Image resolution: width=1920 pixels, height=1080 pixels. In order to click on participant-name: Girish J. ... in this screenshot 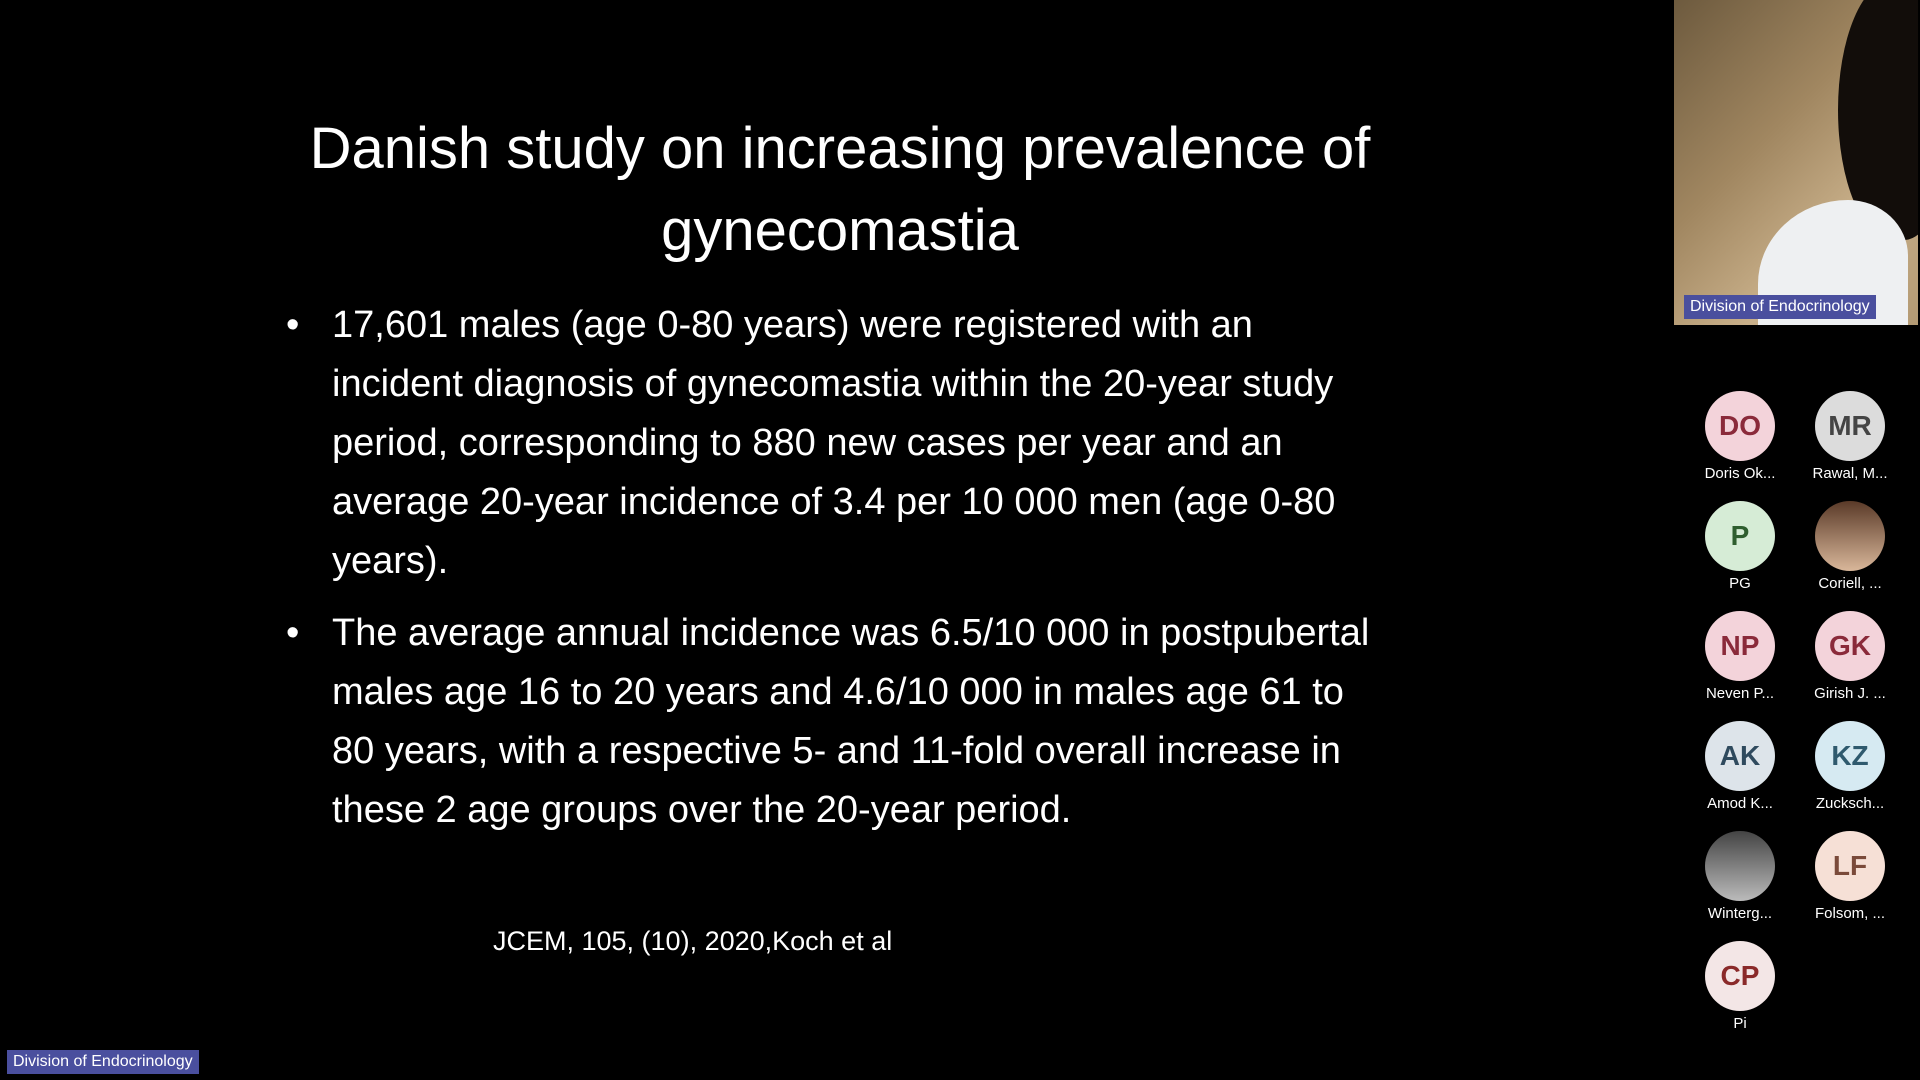, I will do `click(1850, 693)`.